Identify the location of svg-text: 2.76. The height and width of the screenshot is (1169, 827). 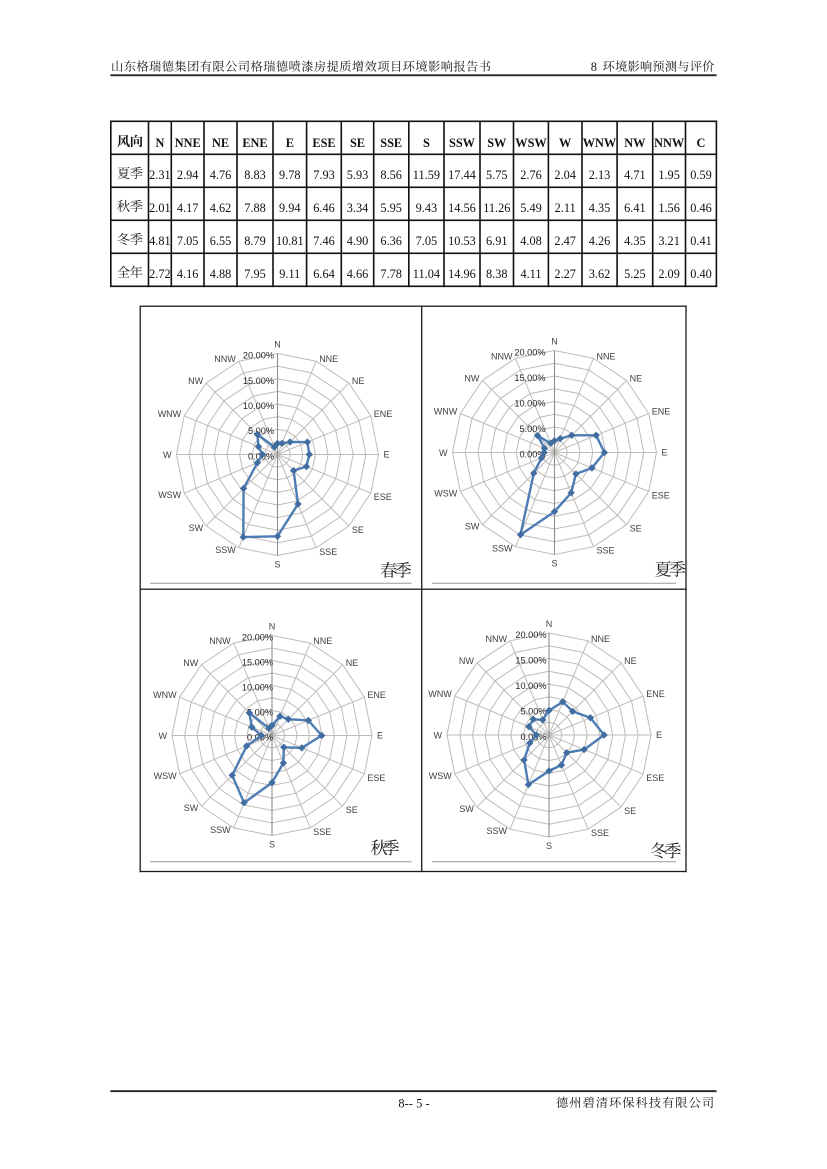
(531, 175).